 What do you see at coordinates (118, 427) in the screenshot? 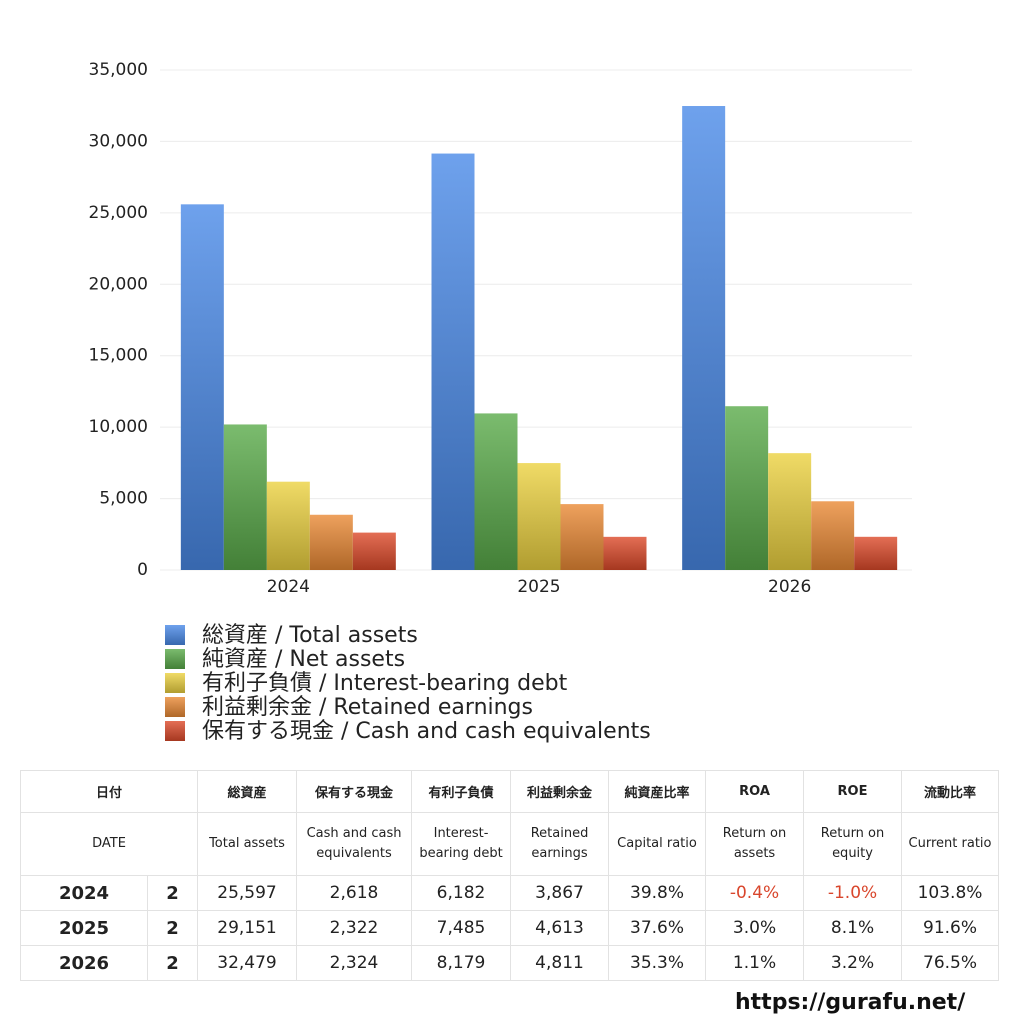
I see `y-tick-label: 10,000` at bounding box center [118, 427].